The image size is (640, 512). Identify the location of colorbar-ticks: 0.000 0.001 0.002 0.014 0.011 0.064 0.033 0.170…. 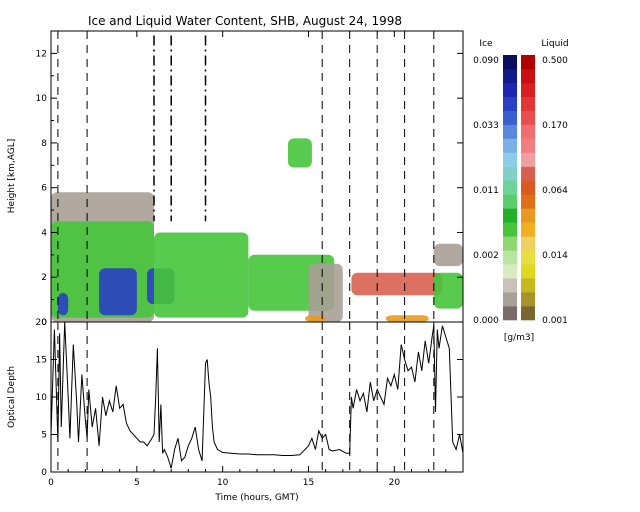
(520, 191).